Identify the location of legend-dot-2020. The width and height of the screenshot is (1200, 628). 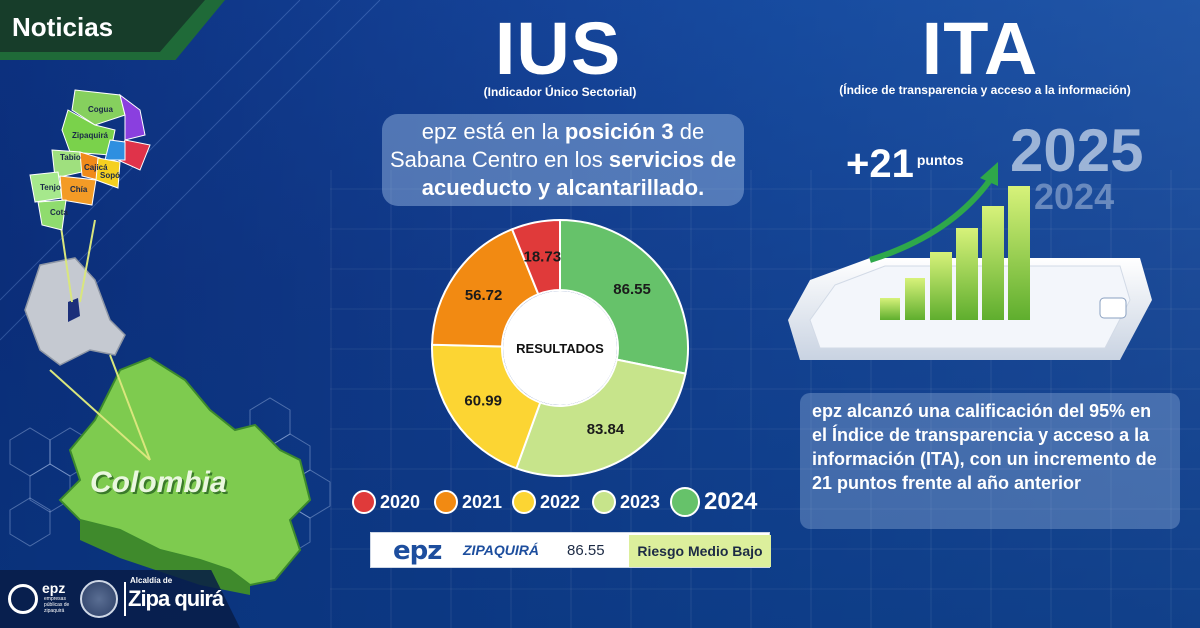
(364, 502).